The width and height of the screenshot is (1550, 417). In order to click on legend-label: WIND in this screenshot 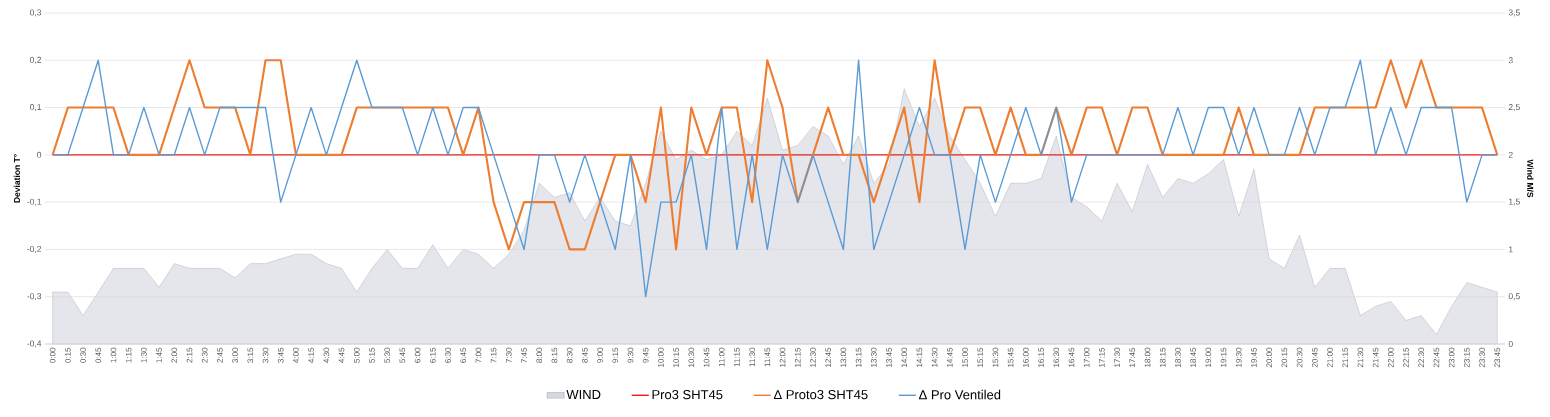, I will do `click(583, 395)`.